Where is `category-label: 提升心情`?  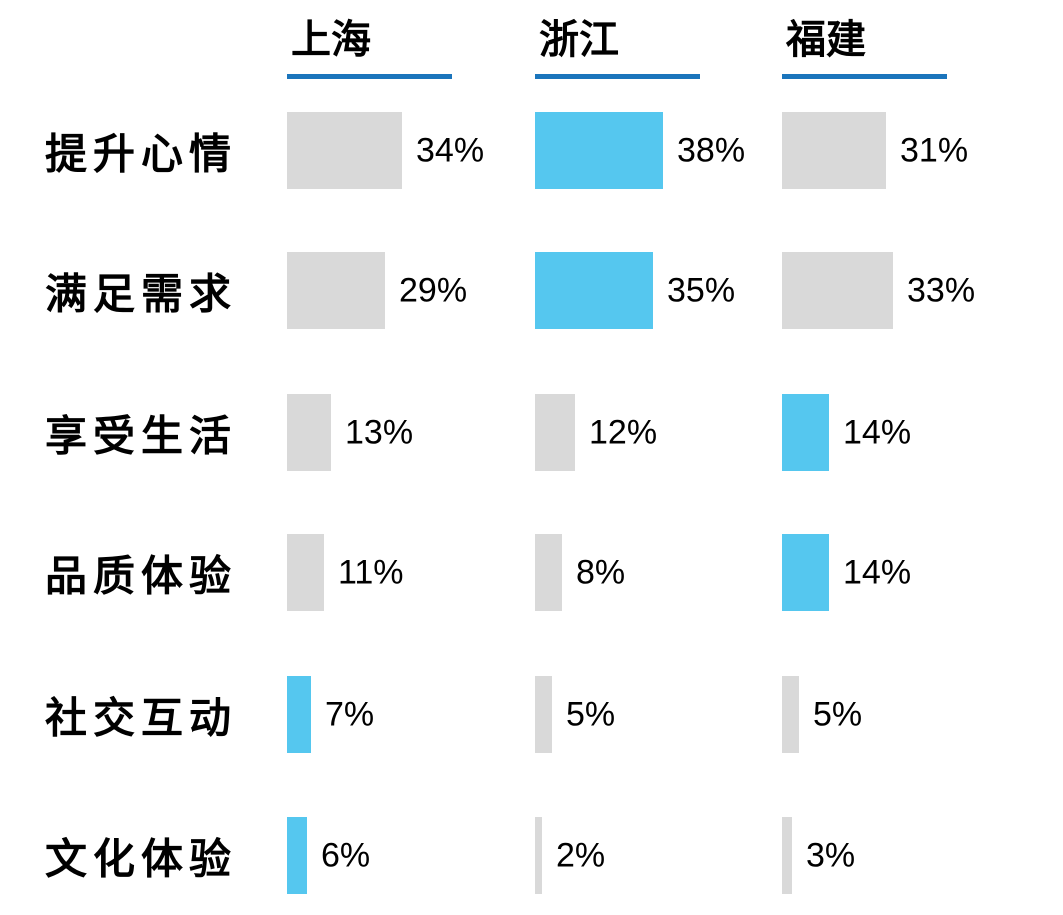
category-label: 提升心情 is located at coordinates (141, 155).